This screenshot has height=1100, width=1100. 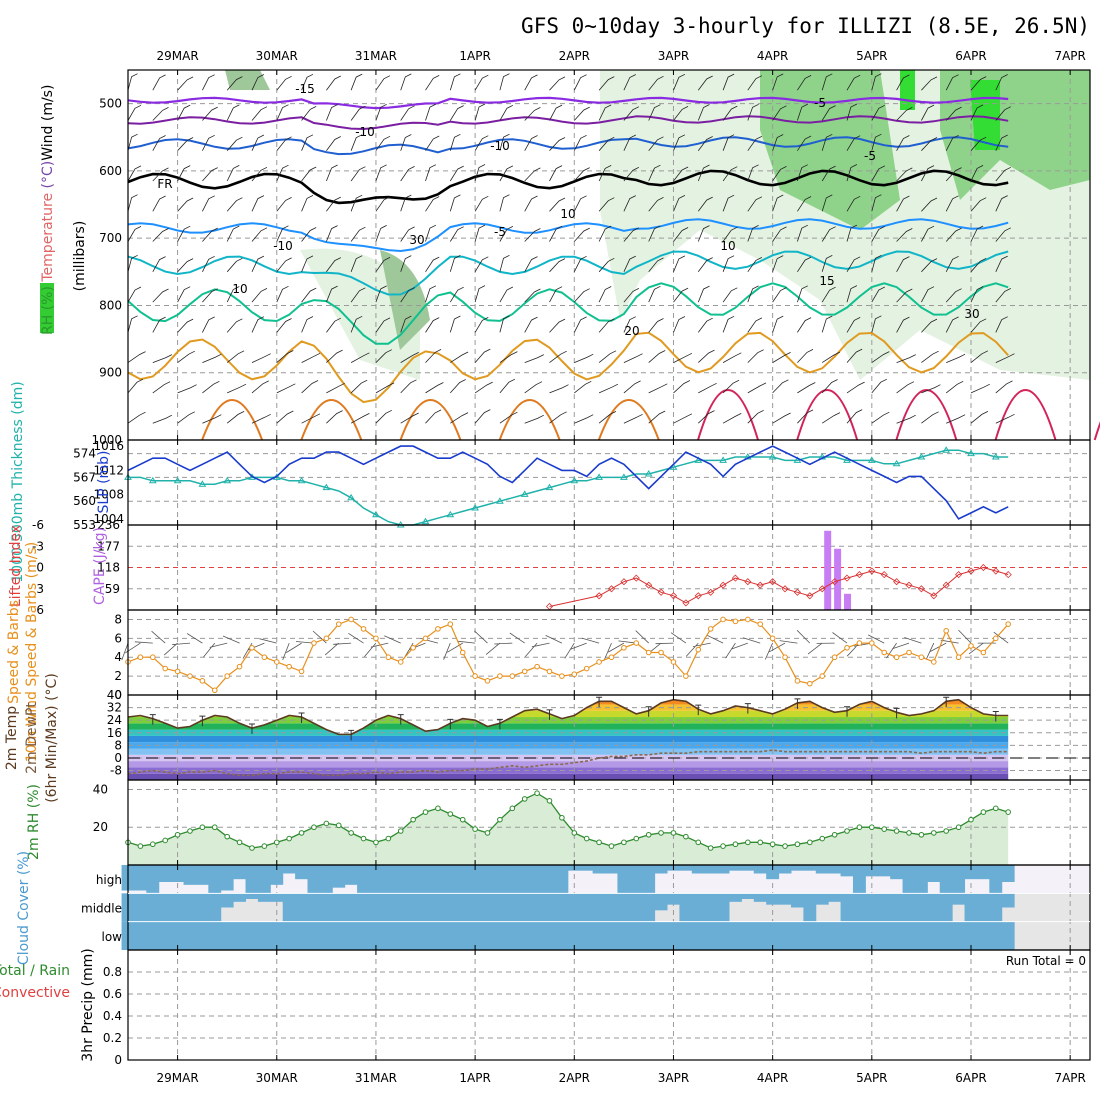 What do you see at coordinates (838, 579) in the screenshot?
I see `cape-bar` at bounding box center [838, 579].